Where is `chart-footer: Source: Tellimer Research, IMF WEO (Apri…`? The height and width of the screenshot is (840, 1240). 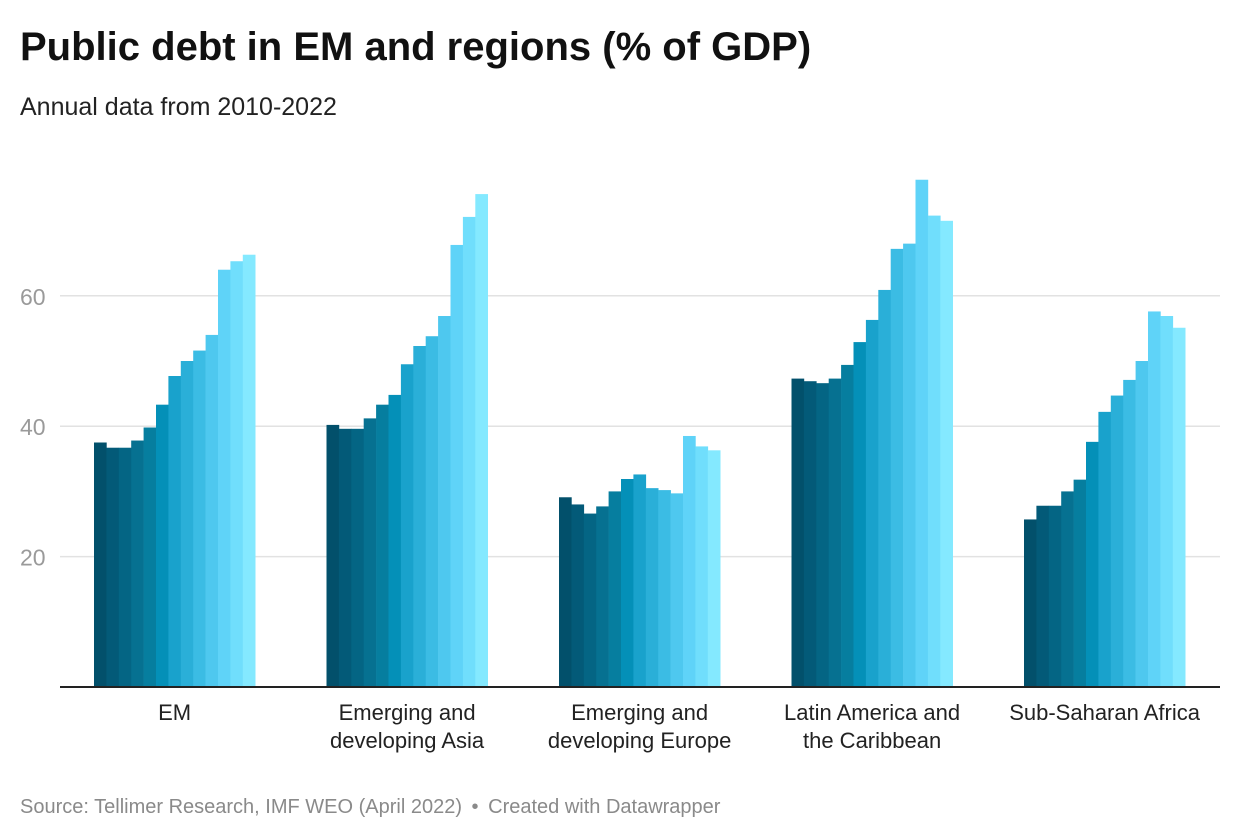 chart-footer: Source: Tellimer Research, IMF WEO (Apri… is located at coordinates (370, 807).